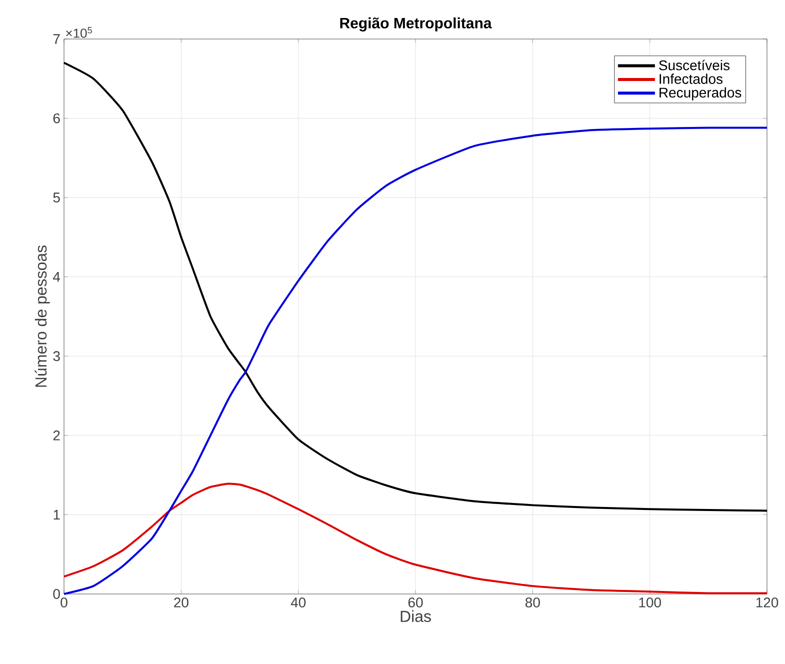 The image size is (785, 664). Describe the element at coordinates (691, 79) in the screenshot. I see `legend-label: Infectados` at that location.